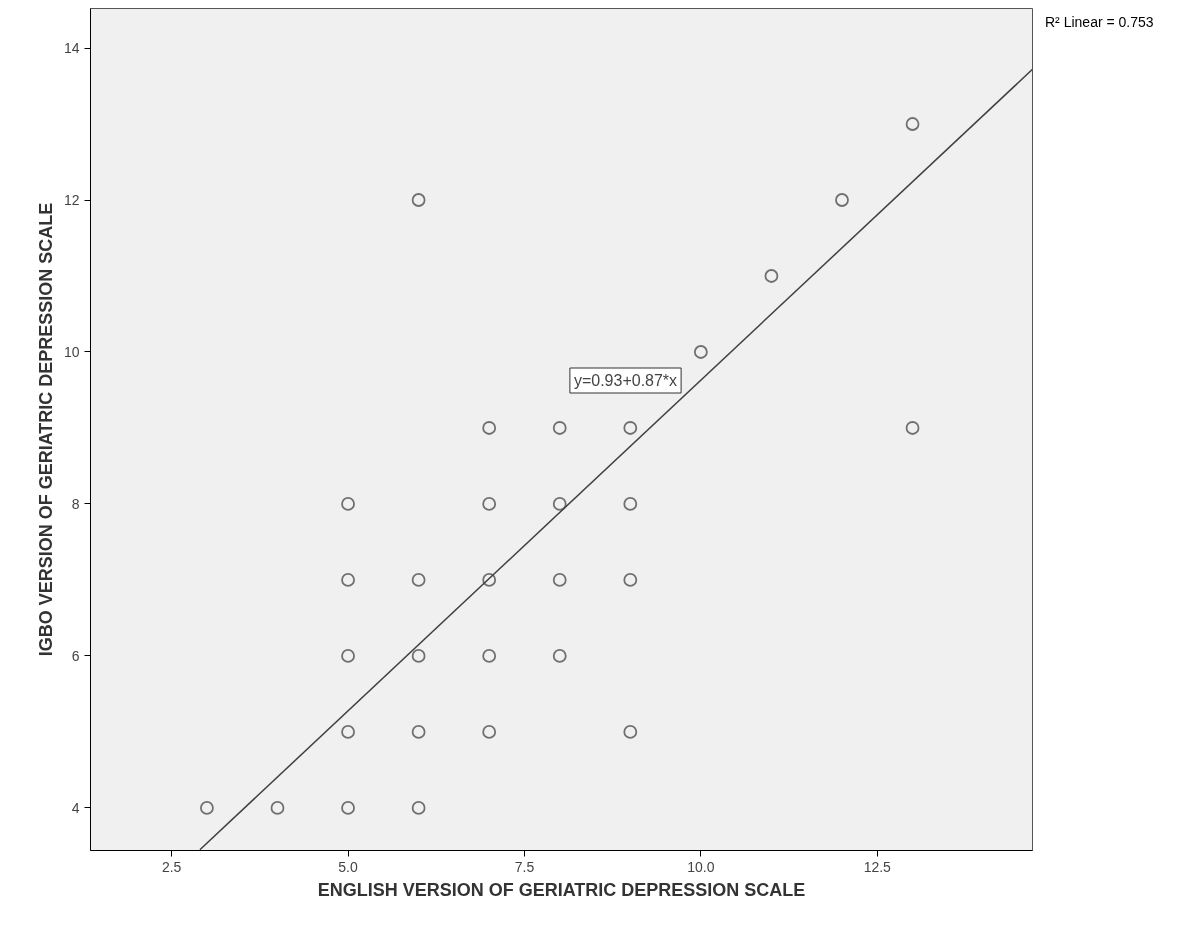 The width and height of the screenshot is (1200, 948). What do you see at coordinates (45, 429) in the screenshot?
I see `y-axis-title: IGBO VERSION OF GERIATRIC DEPRESSION SCALE` at bounding box center [45, 429].